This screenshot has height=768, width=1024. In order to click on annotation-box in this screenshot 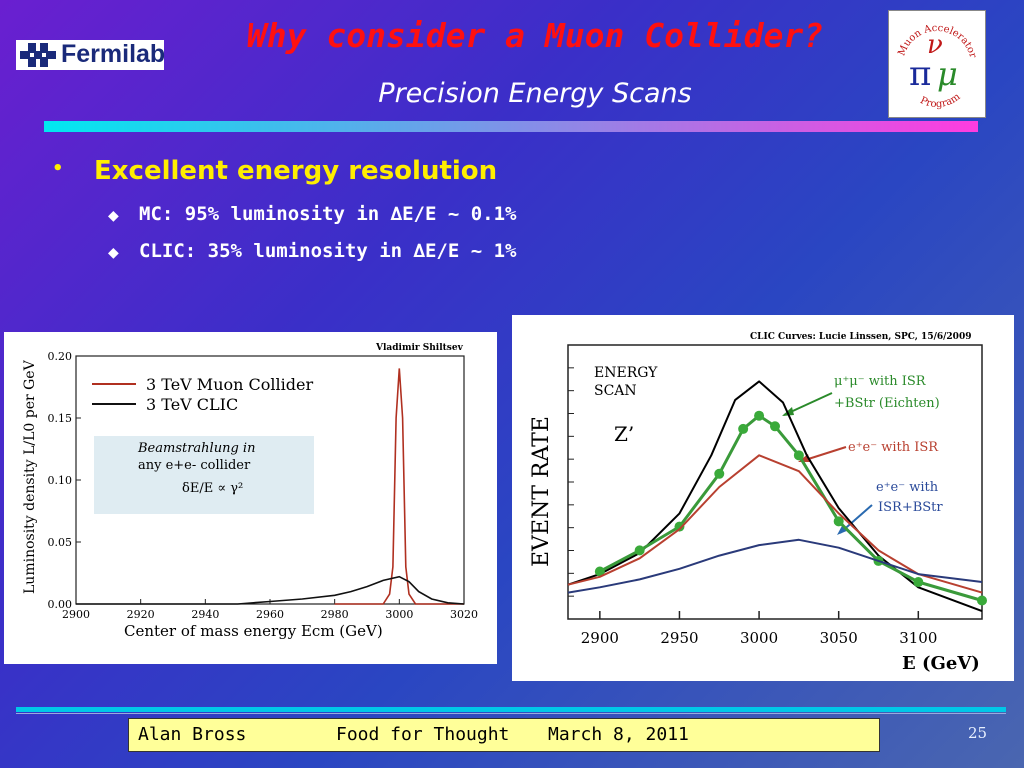, I will do `click(204, 475)`.